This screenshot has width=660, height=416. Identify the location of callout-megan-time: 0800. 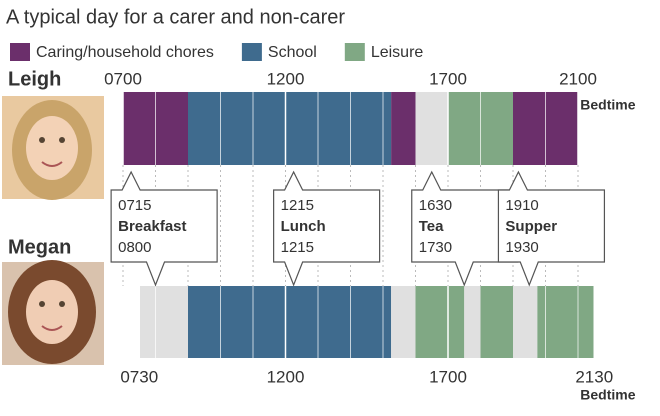
(134, 247).